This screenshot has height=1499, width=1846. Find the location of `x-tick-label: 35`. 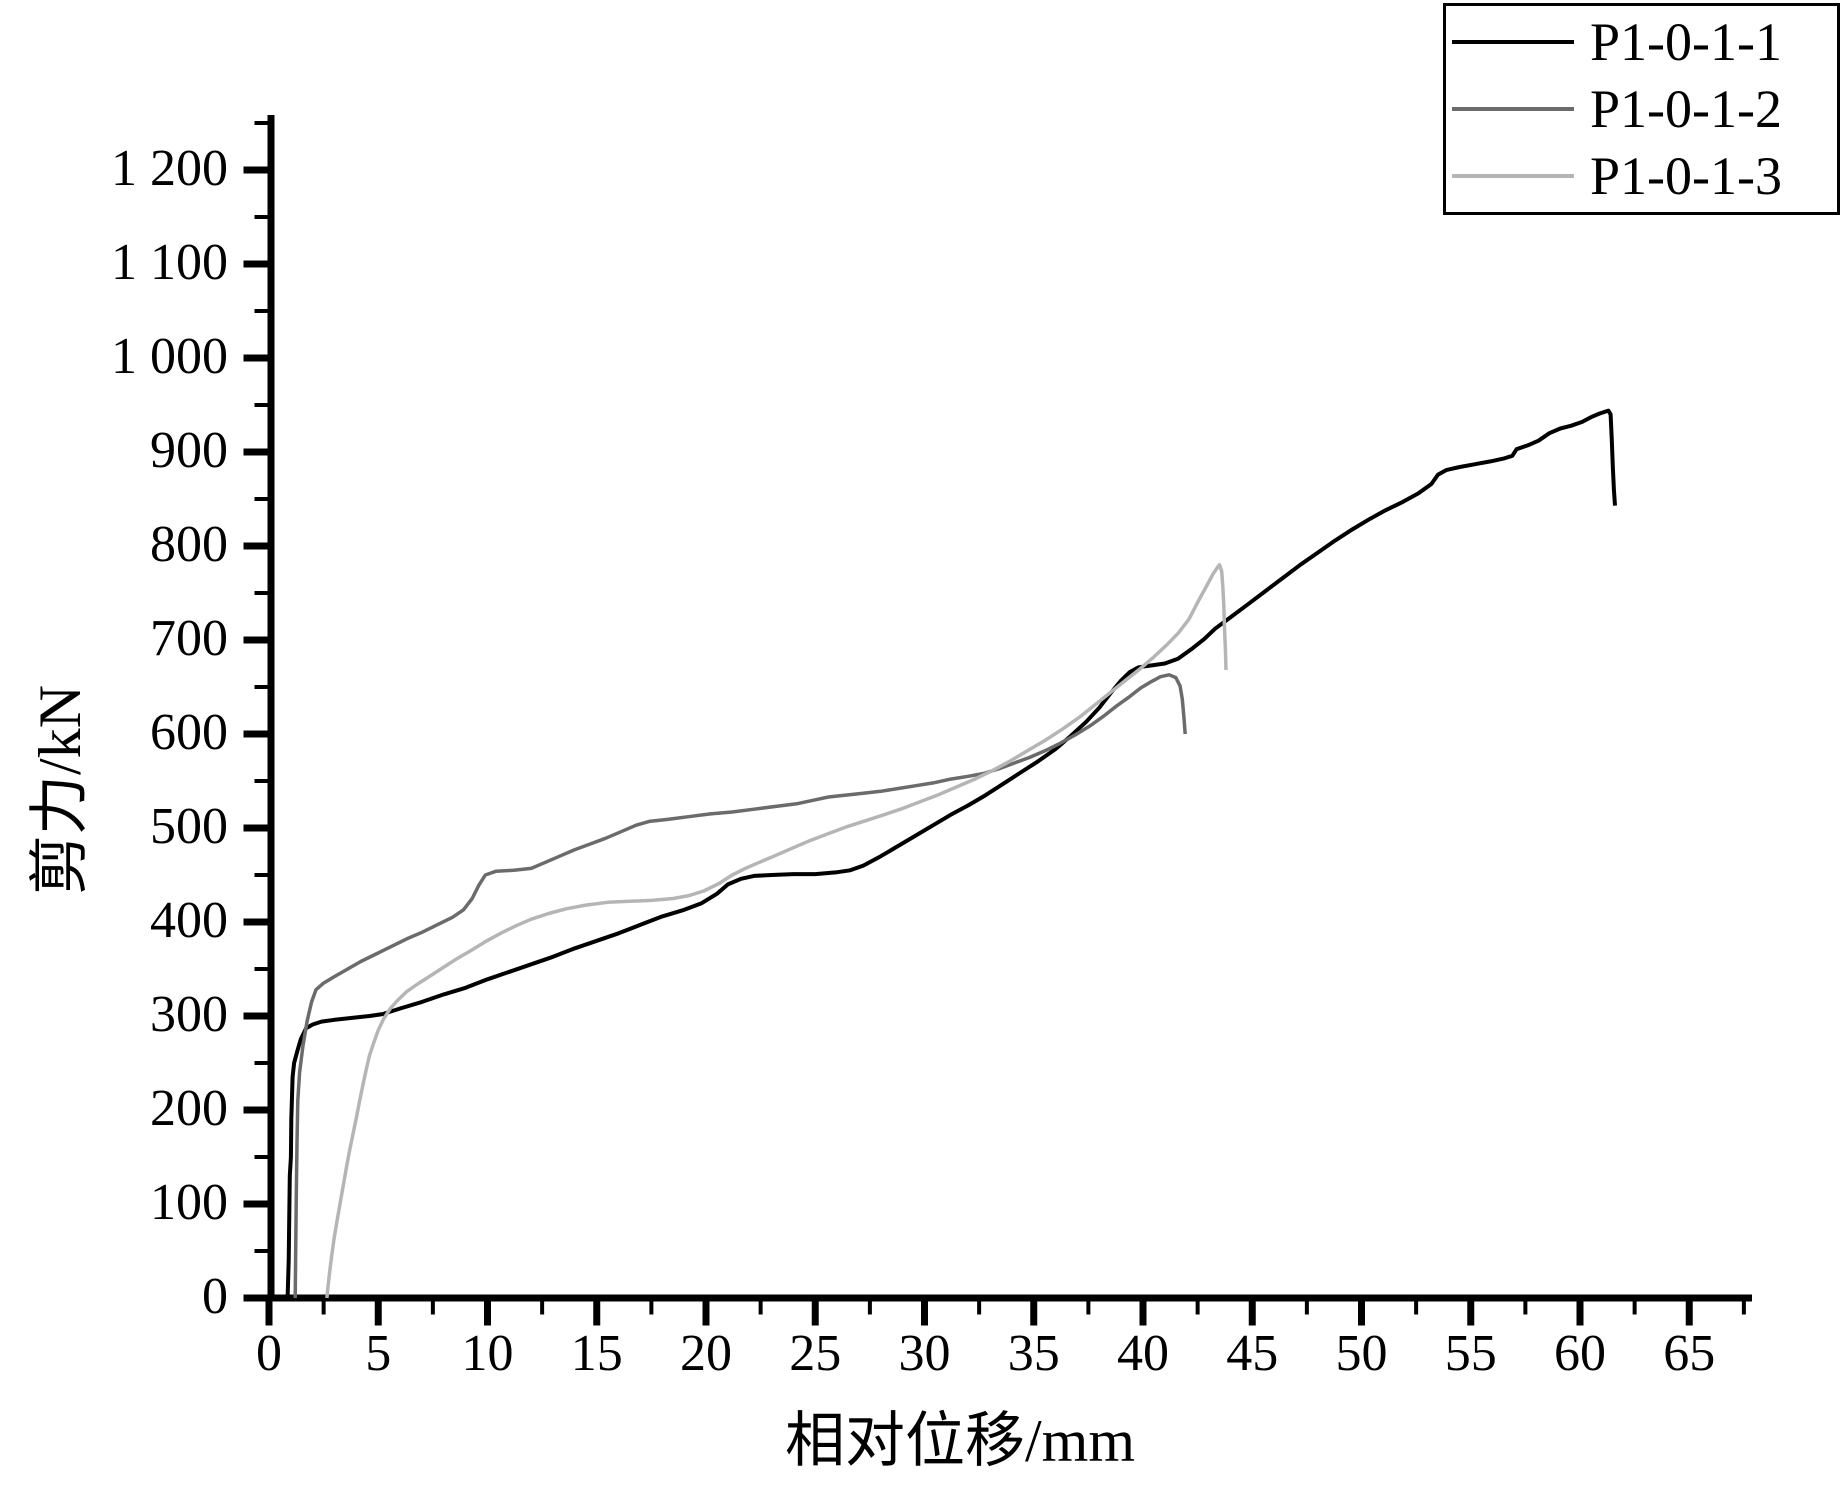

x-tick-label: 35 is located at coordinates (1033, 1353).